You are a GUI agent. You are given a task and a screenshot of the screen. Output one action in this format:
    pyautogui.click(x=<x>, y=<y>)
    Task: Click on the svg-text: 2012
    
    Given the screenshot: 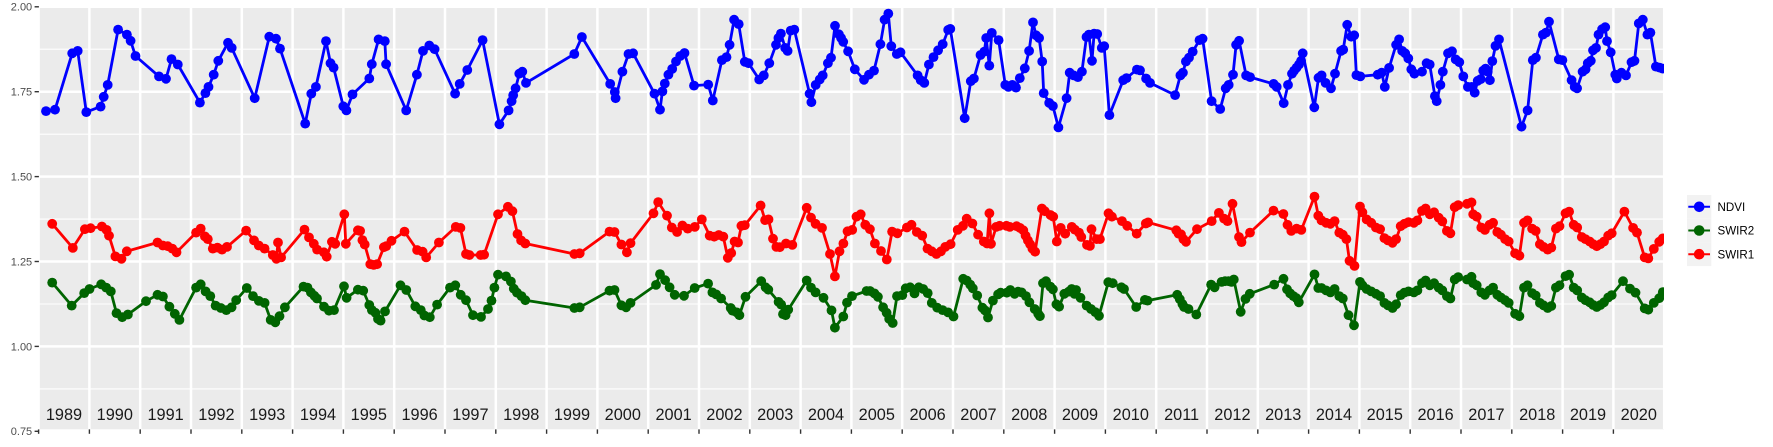 What is the action you would take?
    pyautogui.click(x=1232, y=415)
    